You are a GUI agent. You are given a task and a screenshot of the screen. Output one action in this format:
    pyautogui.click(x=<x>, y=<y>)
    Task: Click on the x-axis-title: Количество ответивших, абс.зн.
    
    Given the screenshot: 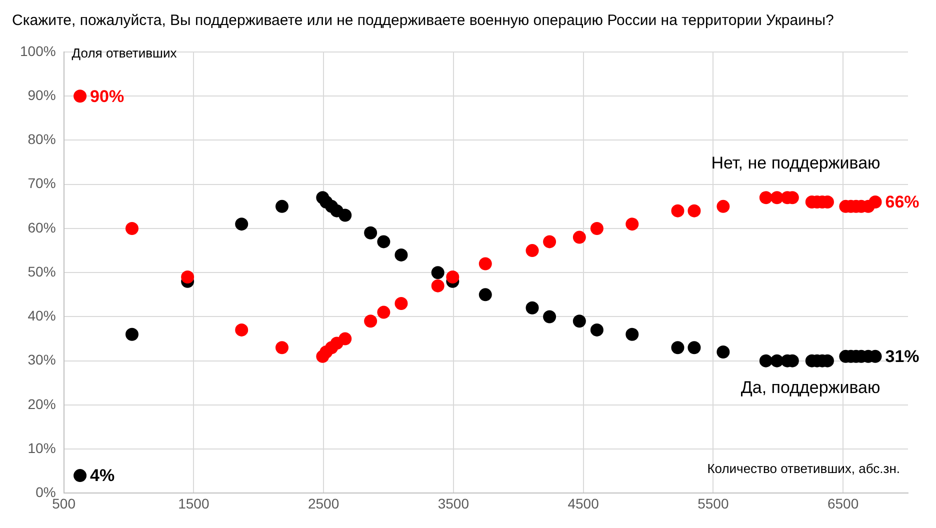 What is the action you would take?
    pyautogui.click(x=803, y=468)
    